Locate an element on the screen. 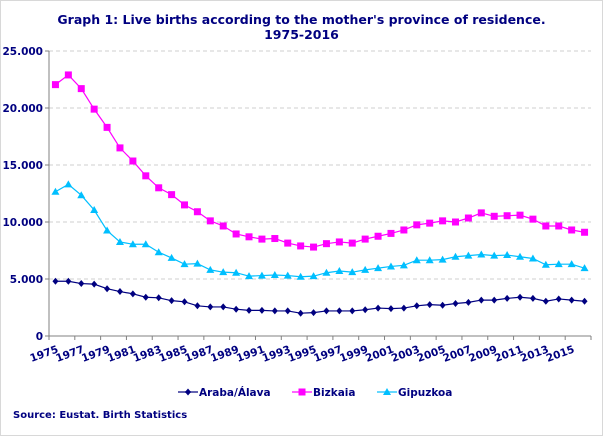  y-tick-label: 0 is located at coordinates (39, 337).